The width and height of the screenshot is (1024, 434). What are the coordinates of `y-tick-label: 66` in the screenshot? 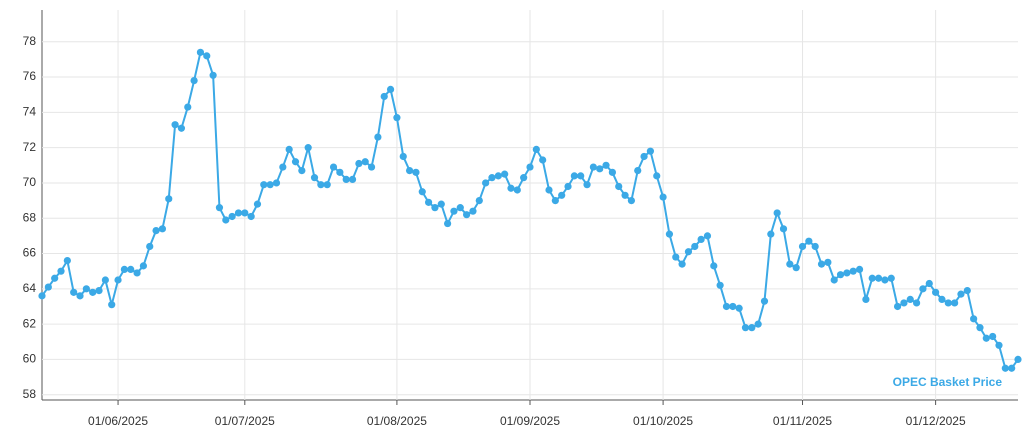 It's located at (30, 253).